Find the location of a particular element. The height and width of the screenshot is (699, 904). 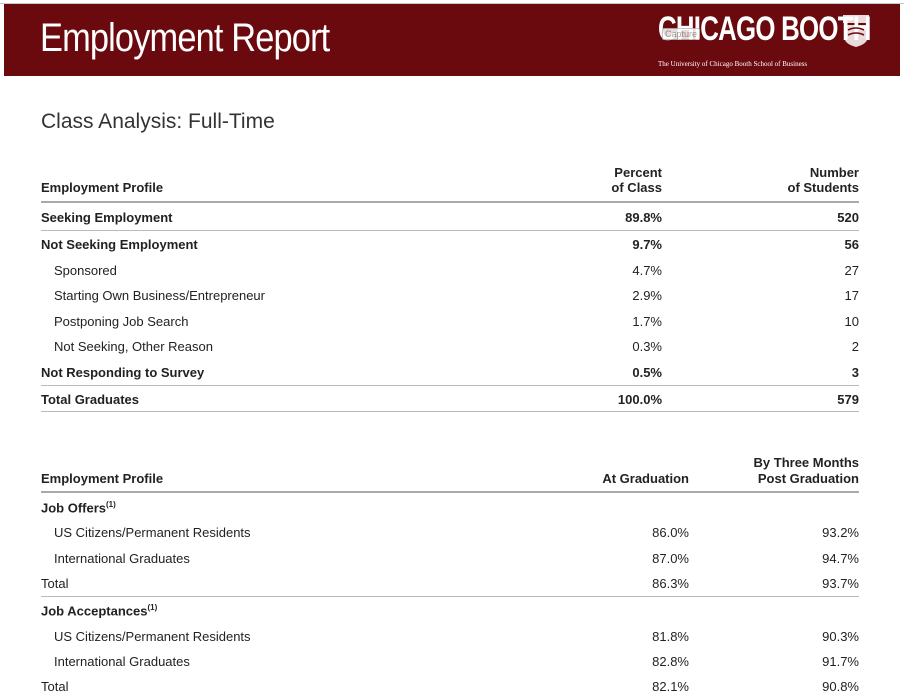

row-at-graduation: 82.8% is located at coordinates (670, 661).